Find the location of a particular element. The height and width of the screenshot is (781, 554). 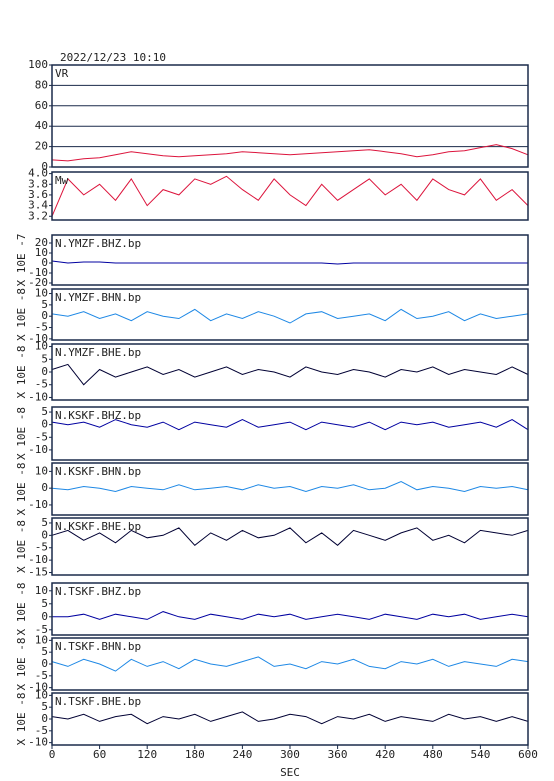

panel-title: Mw is located at coordinates (62, 180).